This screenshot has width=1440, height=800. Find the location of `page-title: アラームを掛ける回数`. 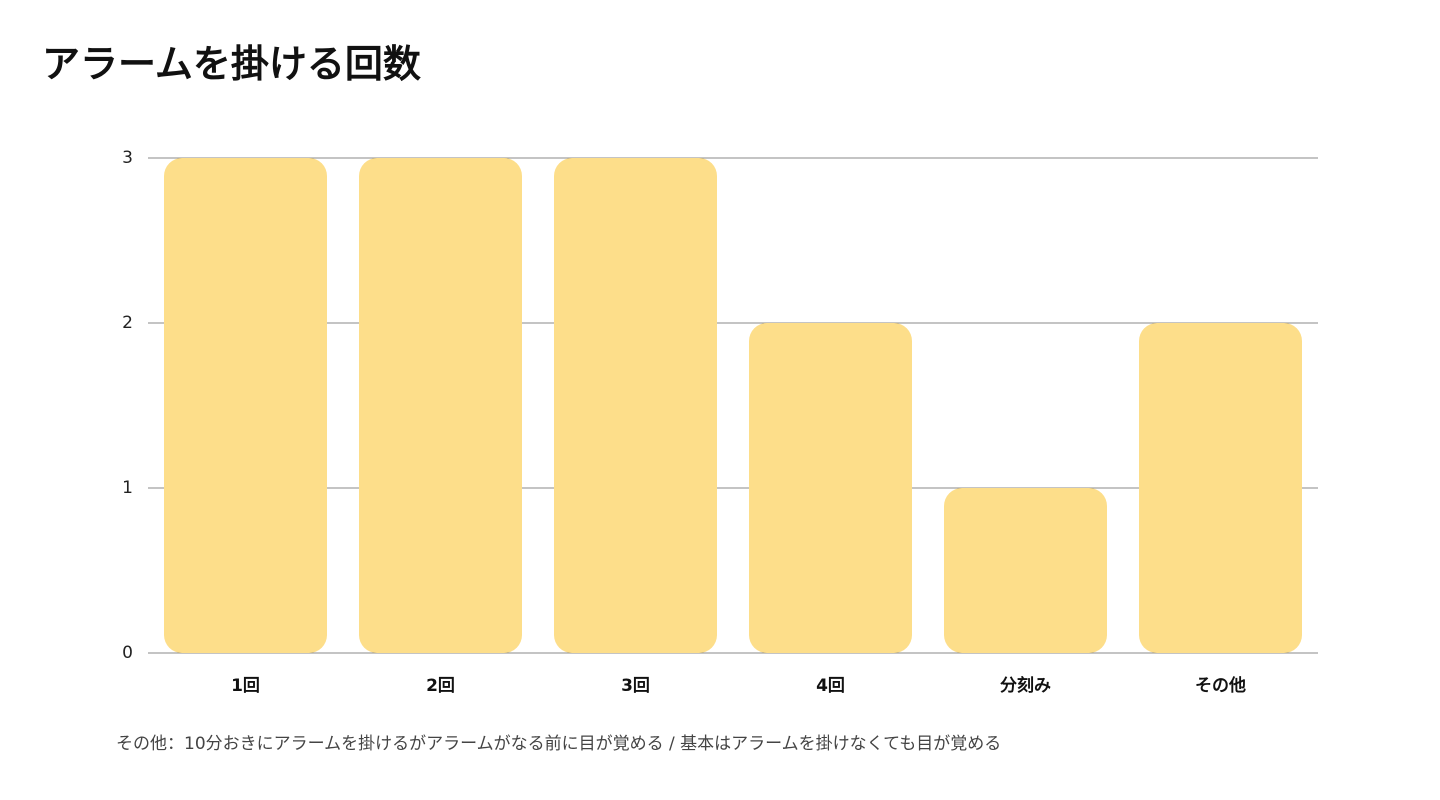

page-title: アラームを掛ける回数 is located at coordinates (231, 64).